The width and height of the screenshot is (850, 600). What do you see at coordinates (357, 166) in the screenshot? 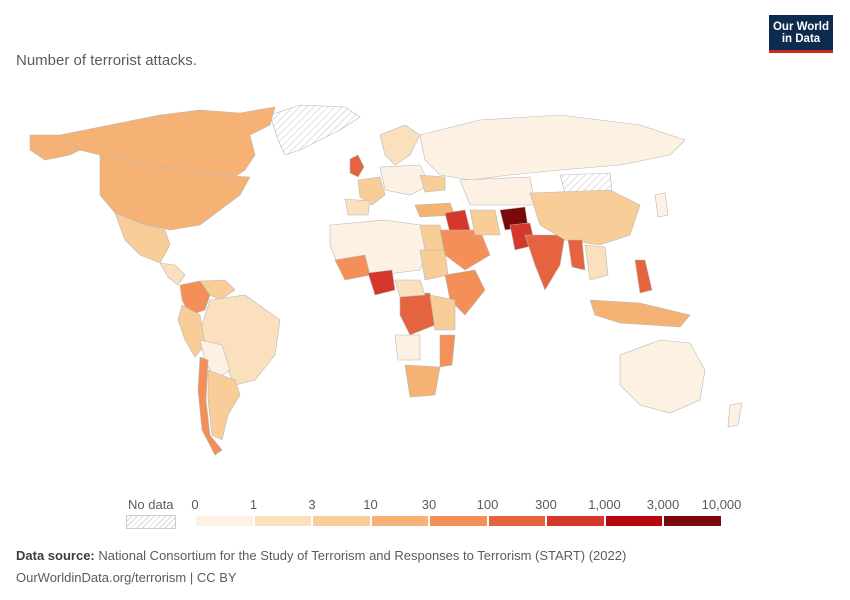
I see `country-uk` at bounding box center [357, 166].